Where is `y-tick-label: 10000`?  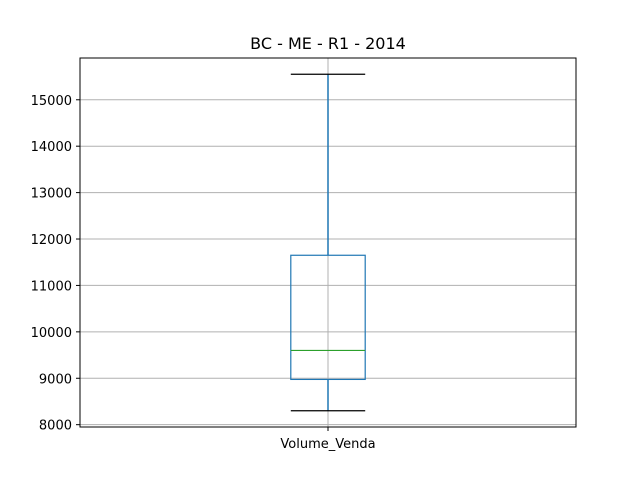 y-tick-label: 10000 is located at coordinates (51, 333).